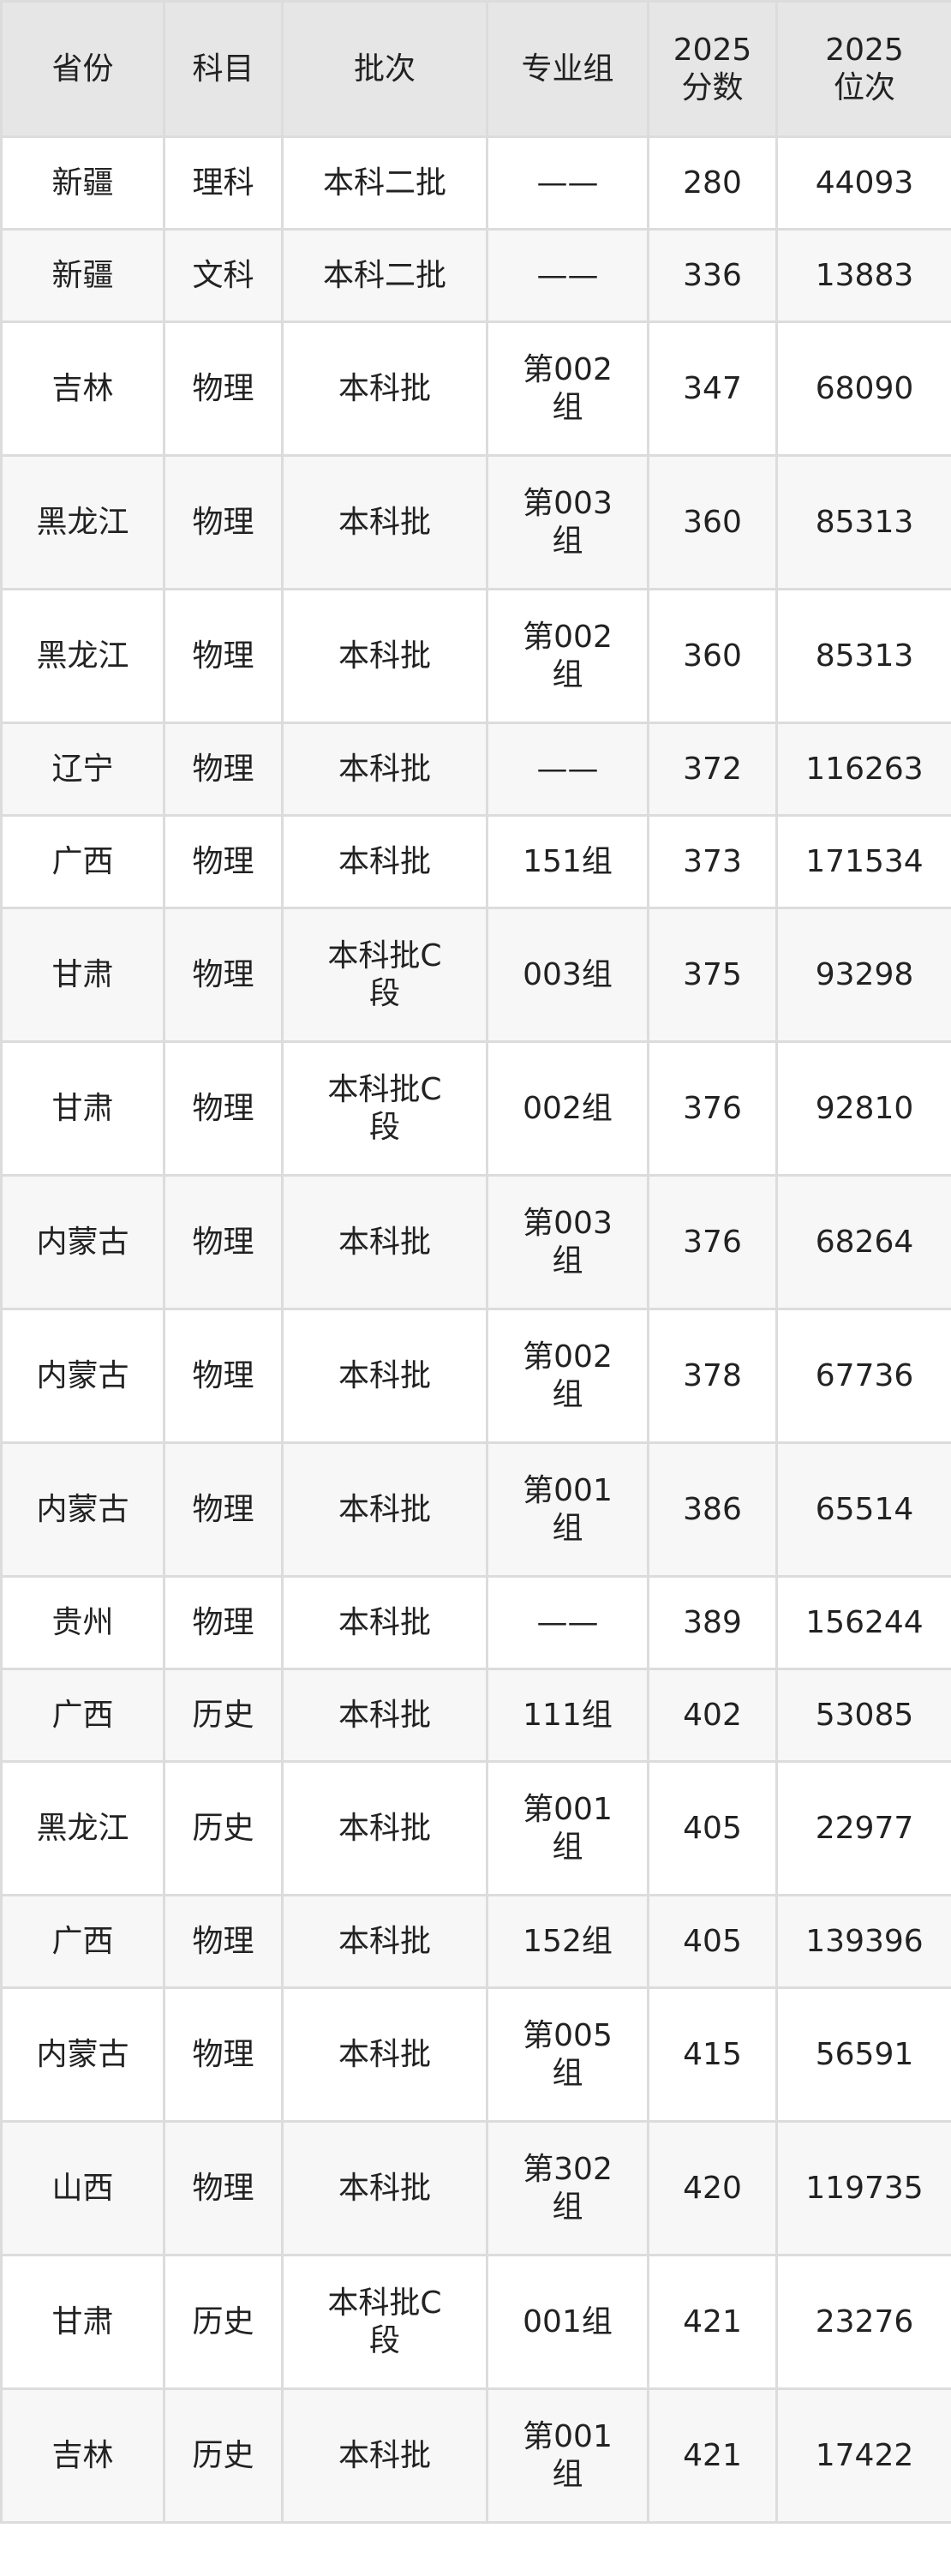 This screenshot has height=2576, width=951. I want to click on major-group-value: ——, so click(567, 275).